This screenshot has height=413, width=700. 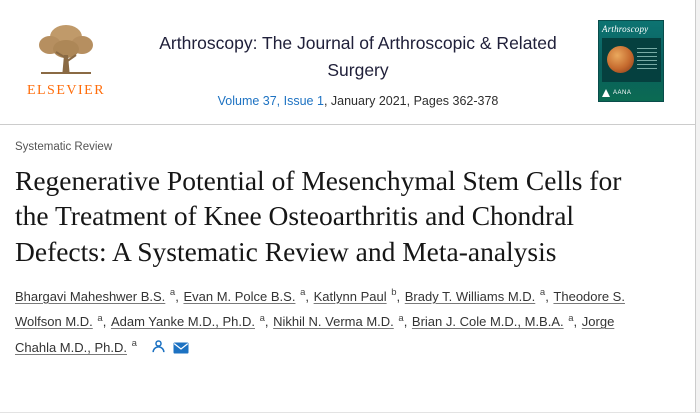 What do you see at coordinates (239, 296) in the screenshot?
I see `author-name: Evan M. Polce B.S.` at bounding box center [239, 296].